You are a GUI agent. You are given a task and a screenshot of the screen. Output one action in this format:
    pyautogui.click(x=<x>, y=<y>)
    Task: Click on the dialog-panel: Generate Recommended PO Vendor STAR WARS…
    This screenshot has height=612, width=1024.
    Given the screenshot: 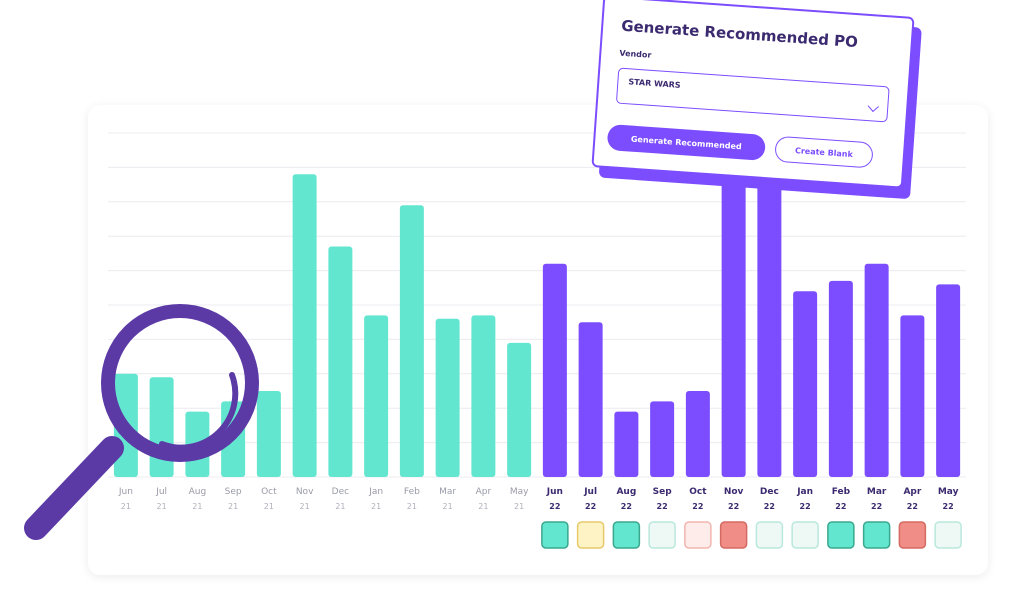 What is the action you would take?
    pyautogui.click(x=753, y=94)
    